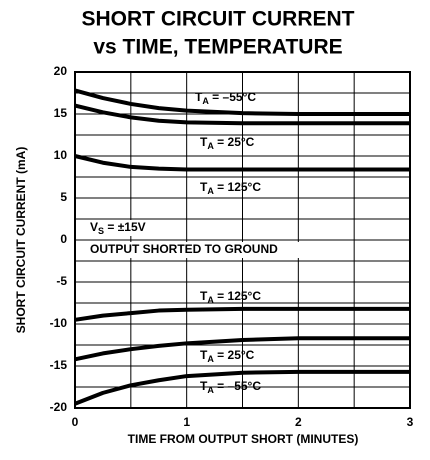 The height and width of the screenshot is (460, 430). I want to click on y-tick-label: 20, so click(61, 71).